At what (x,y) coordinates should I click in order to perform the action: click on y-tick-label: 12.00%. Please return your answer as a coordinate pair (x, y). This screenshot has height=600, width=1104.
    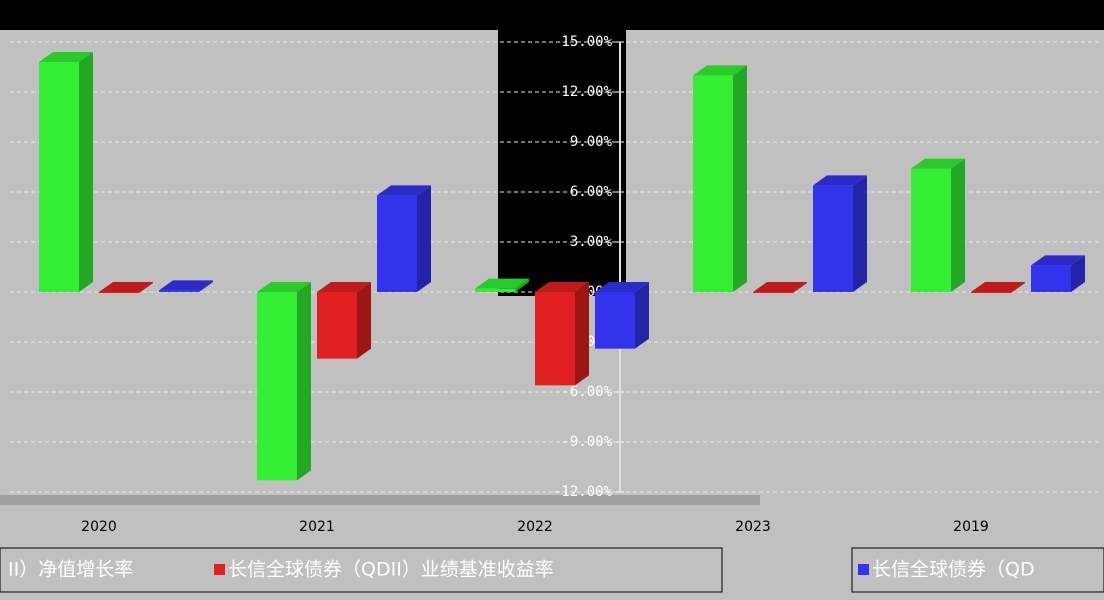
    Looking at the image, I should click on (586, 92).